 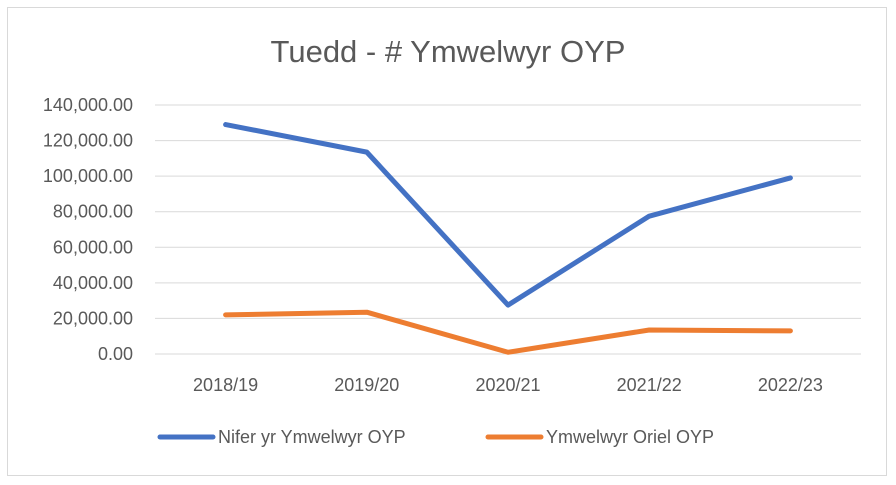 I want to click on x-tick-label: 2020/21, so click(x=507, y=385).